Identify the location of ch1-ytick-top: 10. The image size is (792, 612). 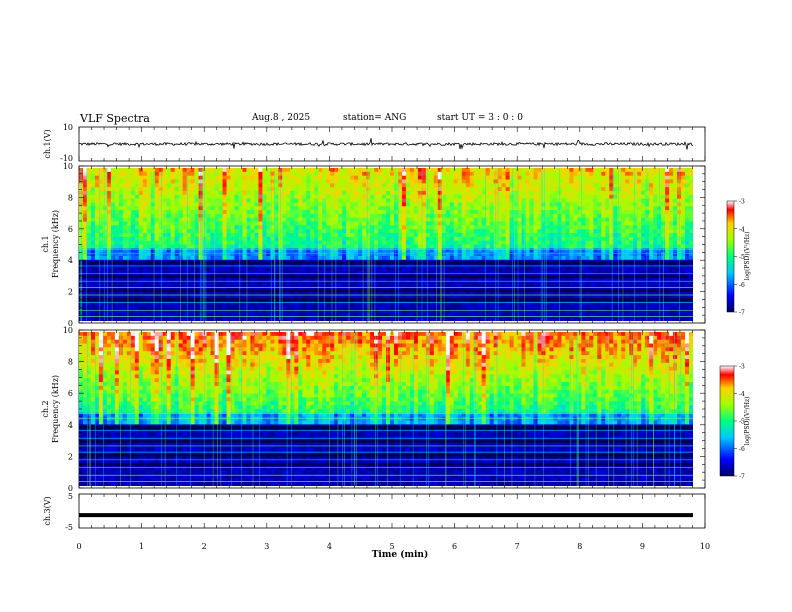
(68, 127).